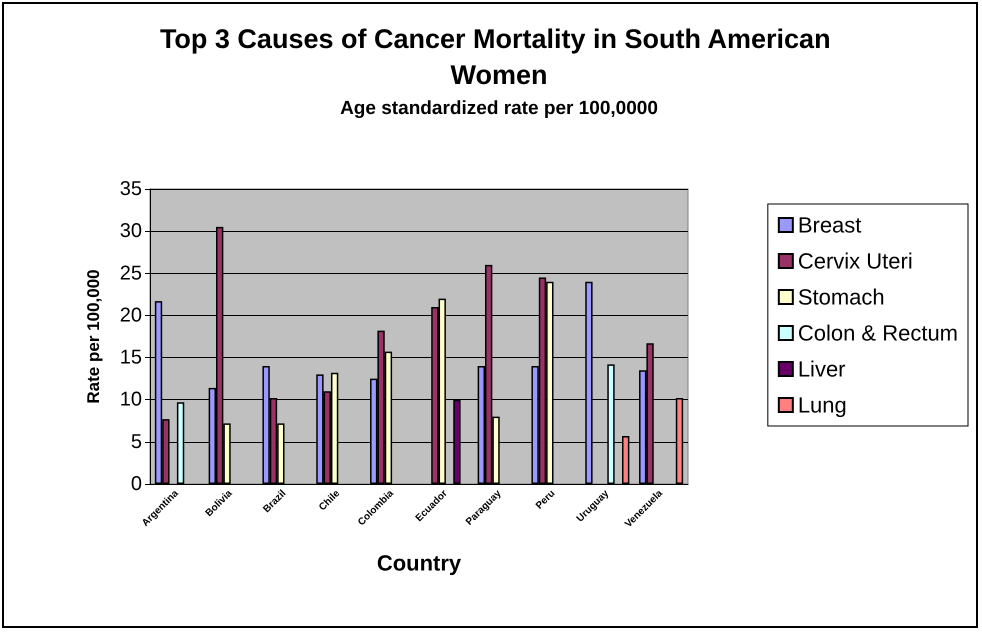 This screenshot has height=632, width=982. What do you see at coordinates (499, 57) in the screenshot?
I see `chart-title: Top 3 Causes of Cancer Mortality in South American Women` at bounding box center [499, 57].